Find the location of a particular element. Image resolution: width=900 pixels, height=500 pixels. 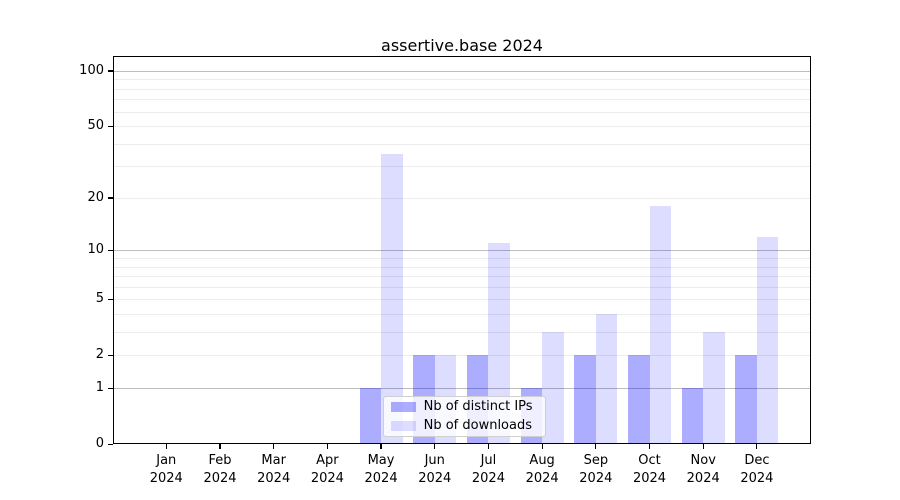

y-tick-label: 100 is located at coordinates (91, 70).